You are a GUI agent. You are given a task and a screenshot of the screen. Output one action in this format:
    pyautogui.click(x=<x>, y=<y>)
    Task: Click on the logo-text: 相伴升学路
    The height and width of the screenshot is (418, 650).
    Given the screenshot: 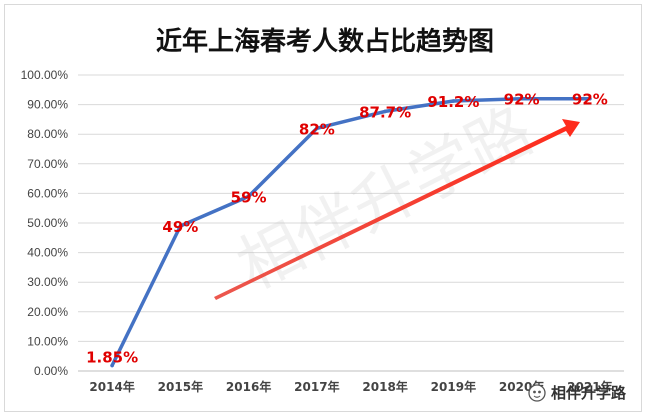 What is the action you would take?
    pyautogui.click(x=589, y=393)
    